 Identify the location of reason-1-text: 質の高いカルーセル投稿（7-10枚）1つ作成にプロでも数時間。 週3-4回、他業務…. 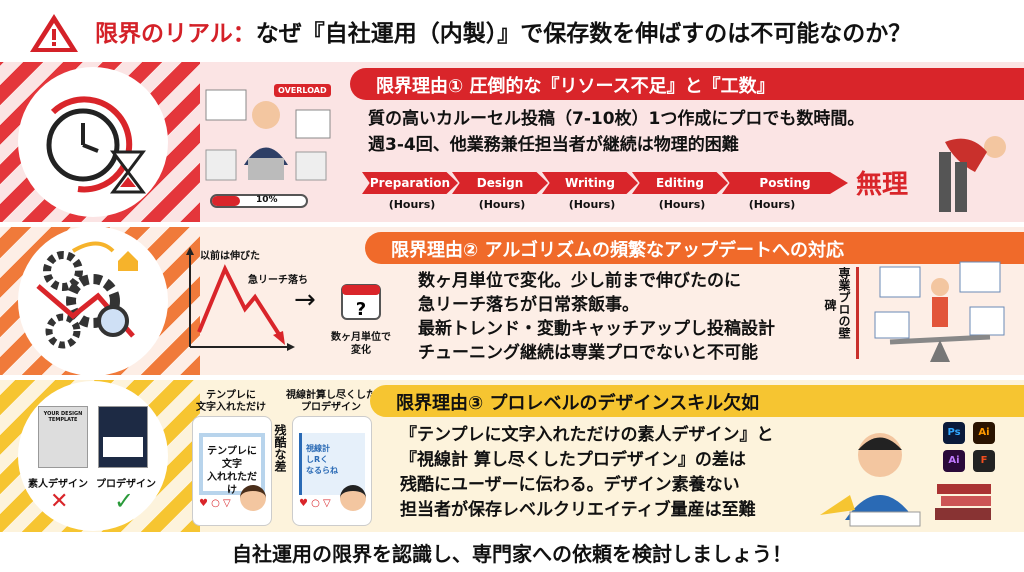
(616, 132).